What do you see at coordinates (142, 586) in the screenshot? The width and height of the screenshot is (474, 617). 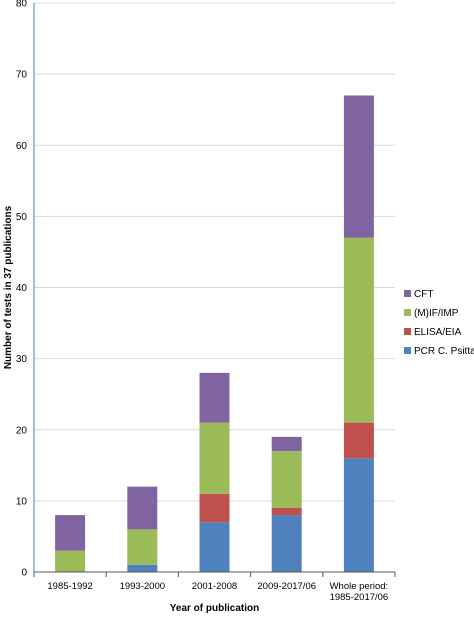 I see `x-tick-label: 1993-2000` at bounding box center [142, 586].